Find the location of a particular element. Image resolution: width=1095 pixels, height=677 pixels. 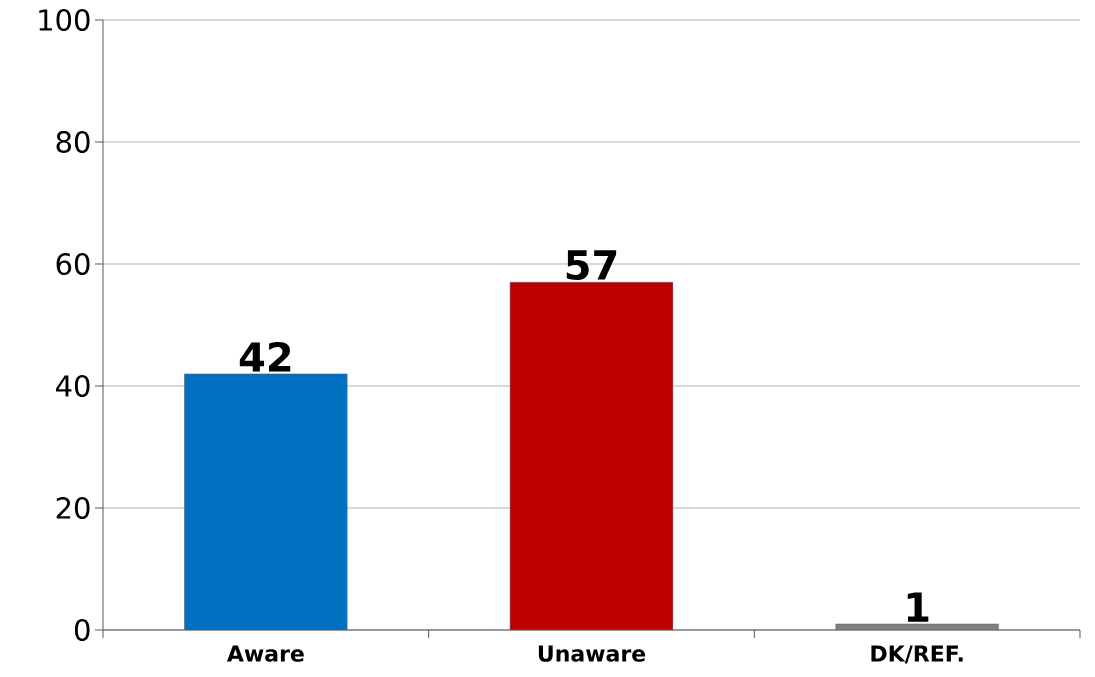

x-tick-label: Aware is located at coordinates (265, 653).